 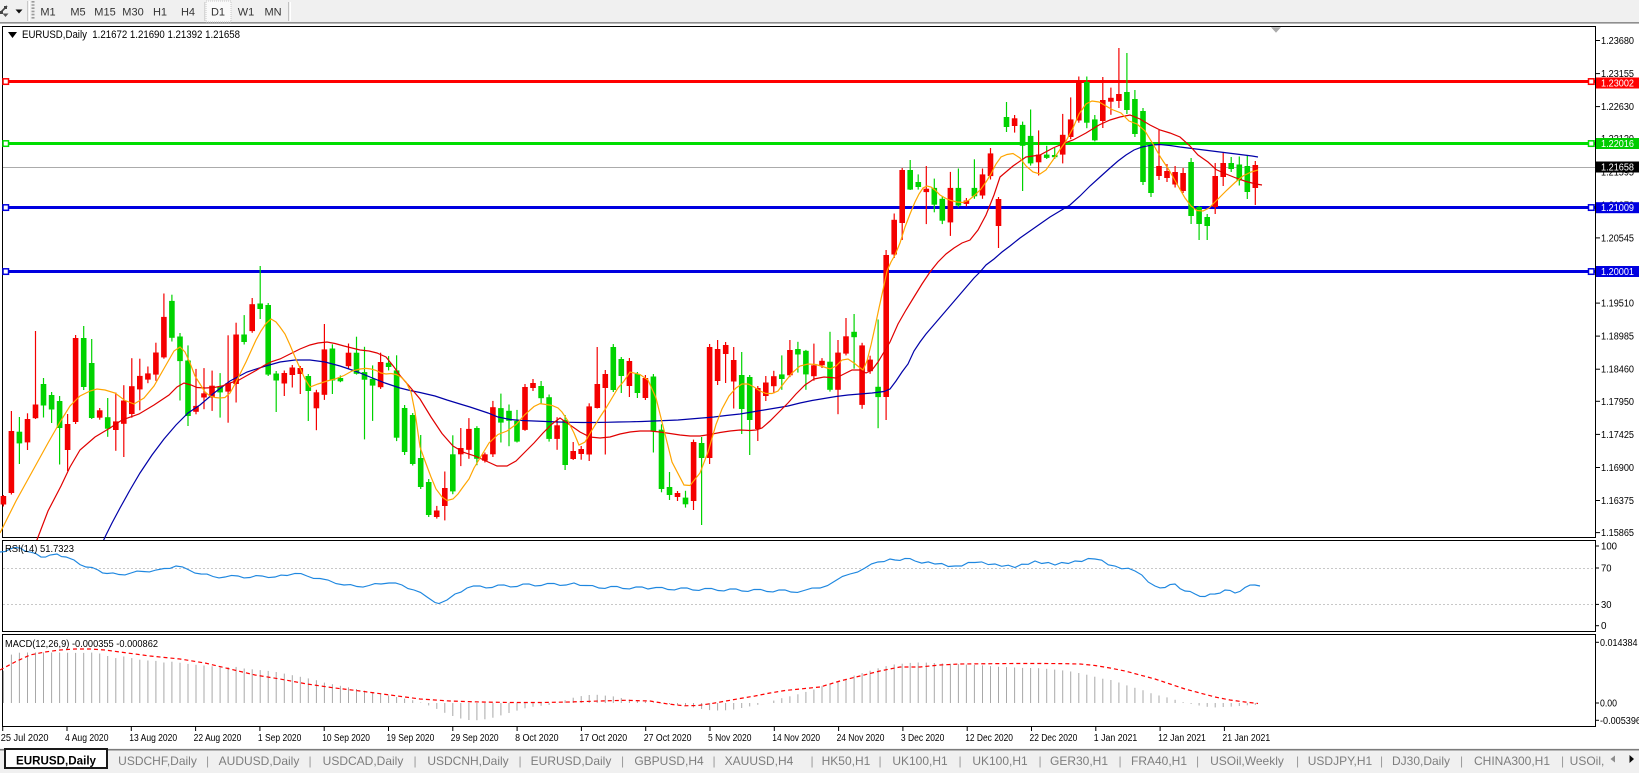 I want to click on svg-text: USDCNH,Daily, so click(x=467, y=761).